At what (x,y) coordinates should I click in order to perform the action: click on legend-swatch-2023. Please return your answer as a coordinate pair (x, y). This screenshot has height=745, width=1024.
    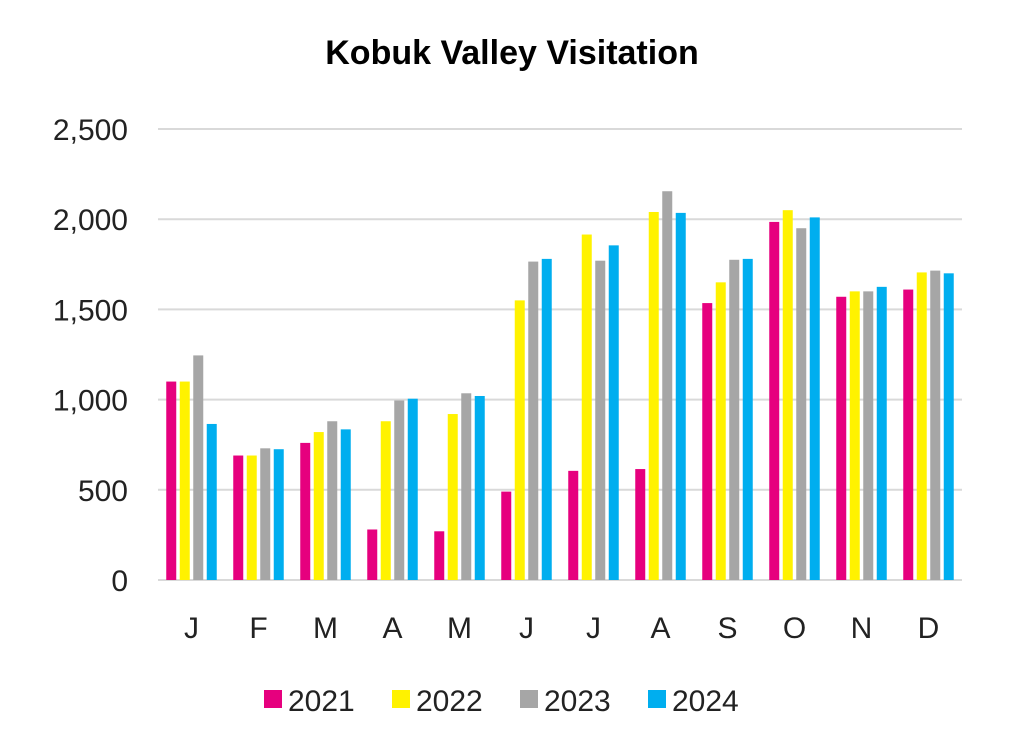
    Looking at the image, I should click on (529, 699).